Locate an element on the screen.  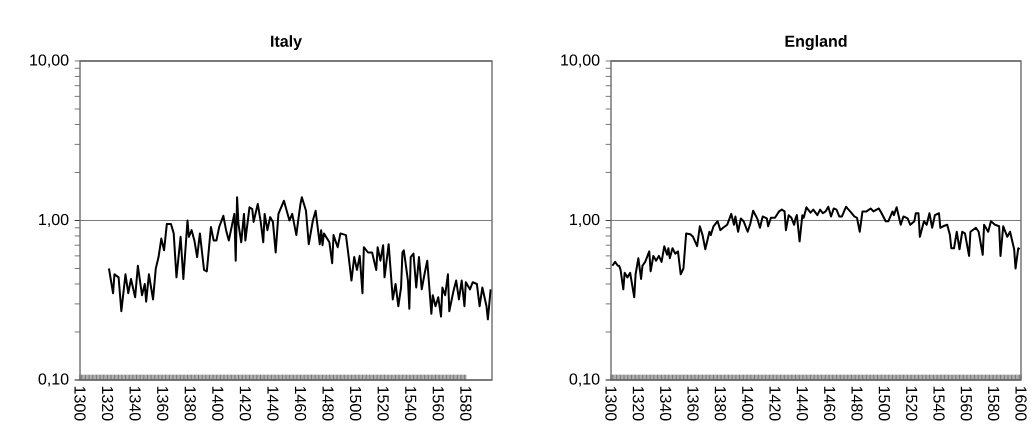
chart-title: England is located at coordinates (816, 43).